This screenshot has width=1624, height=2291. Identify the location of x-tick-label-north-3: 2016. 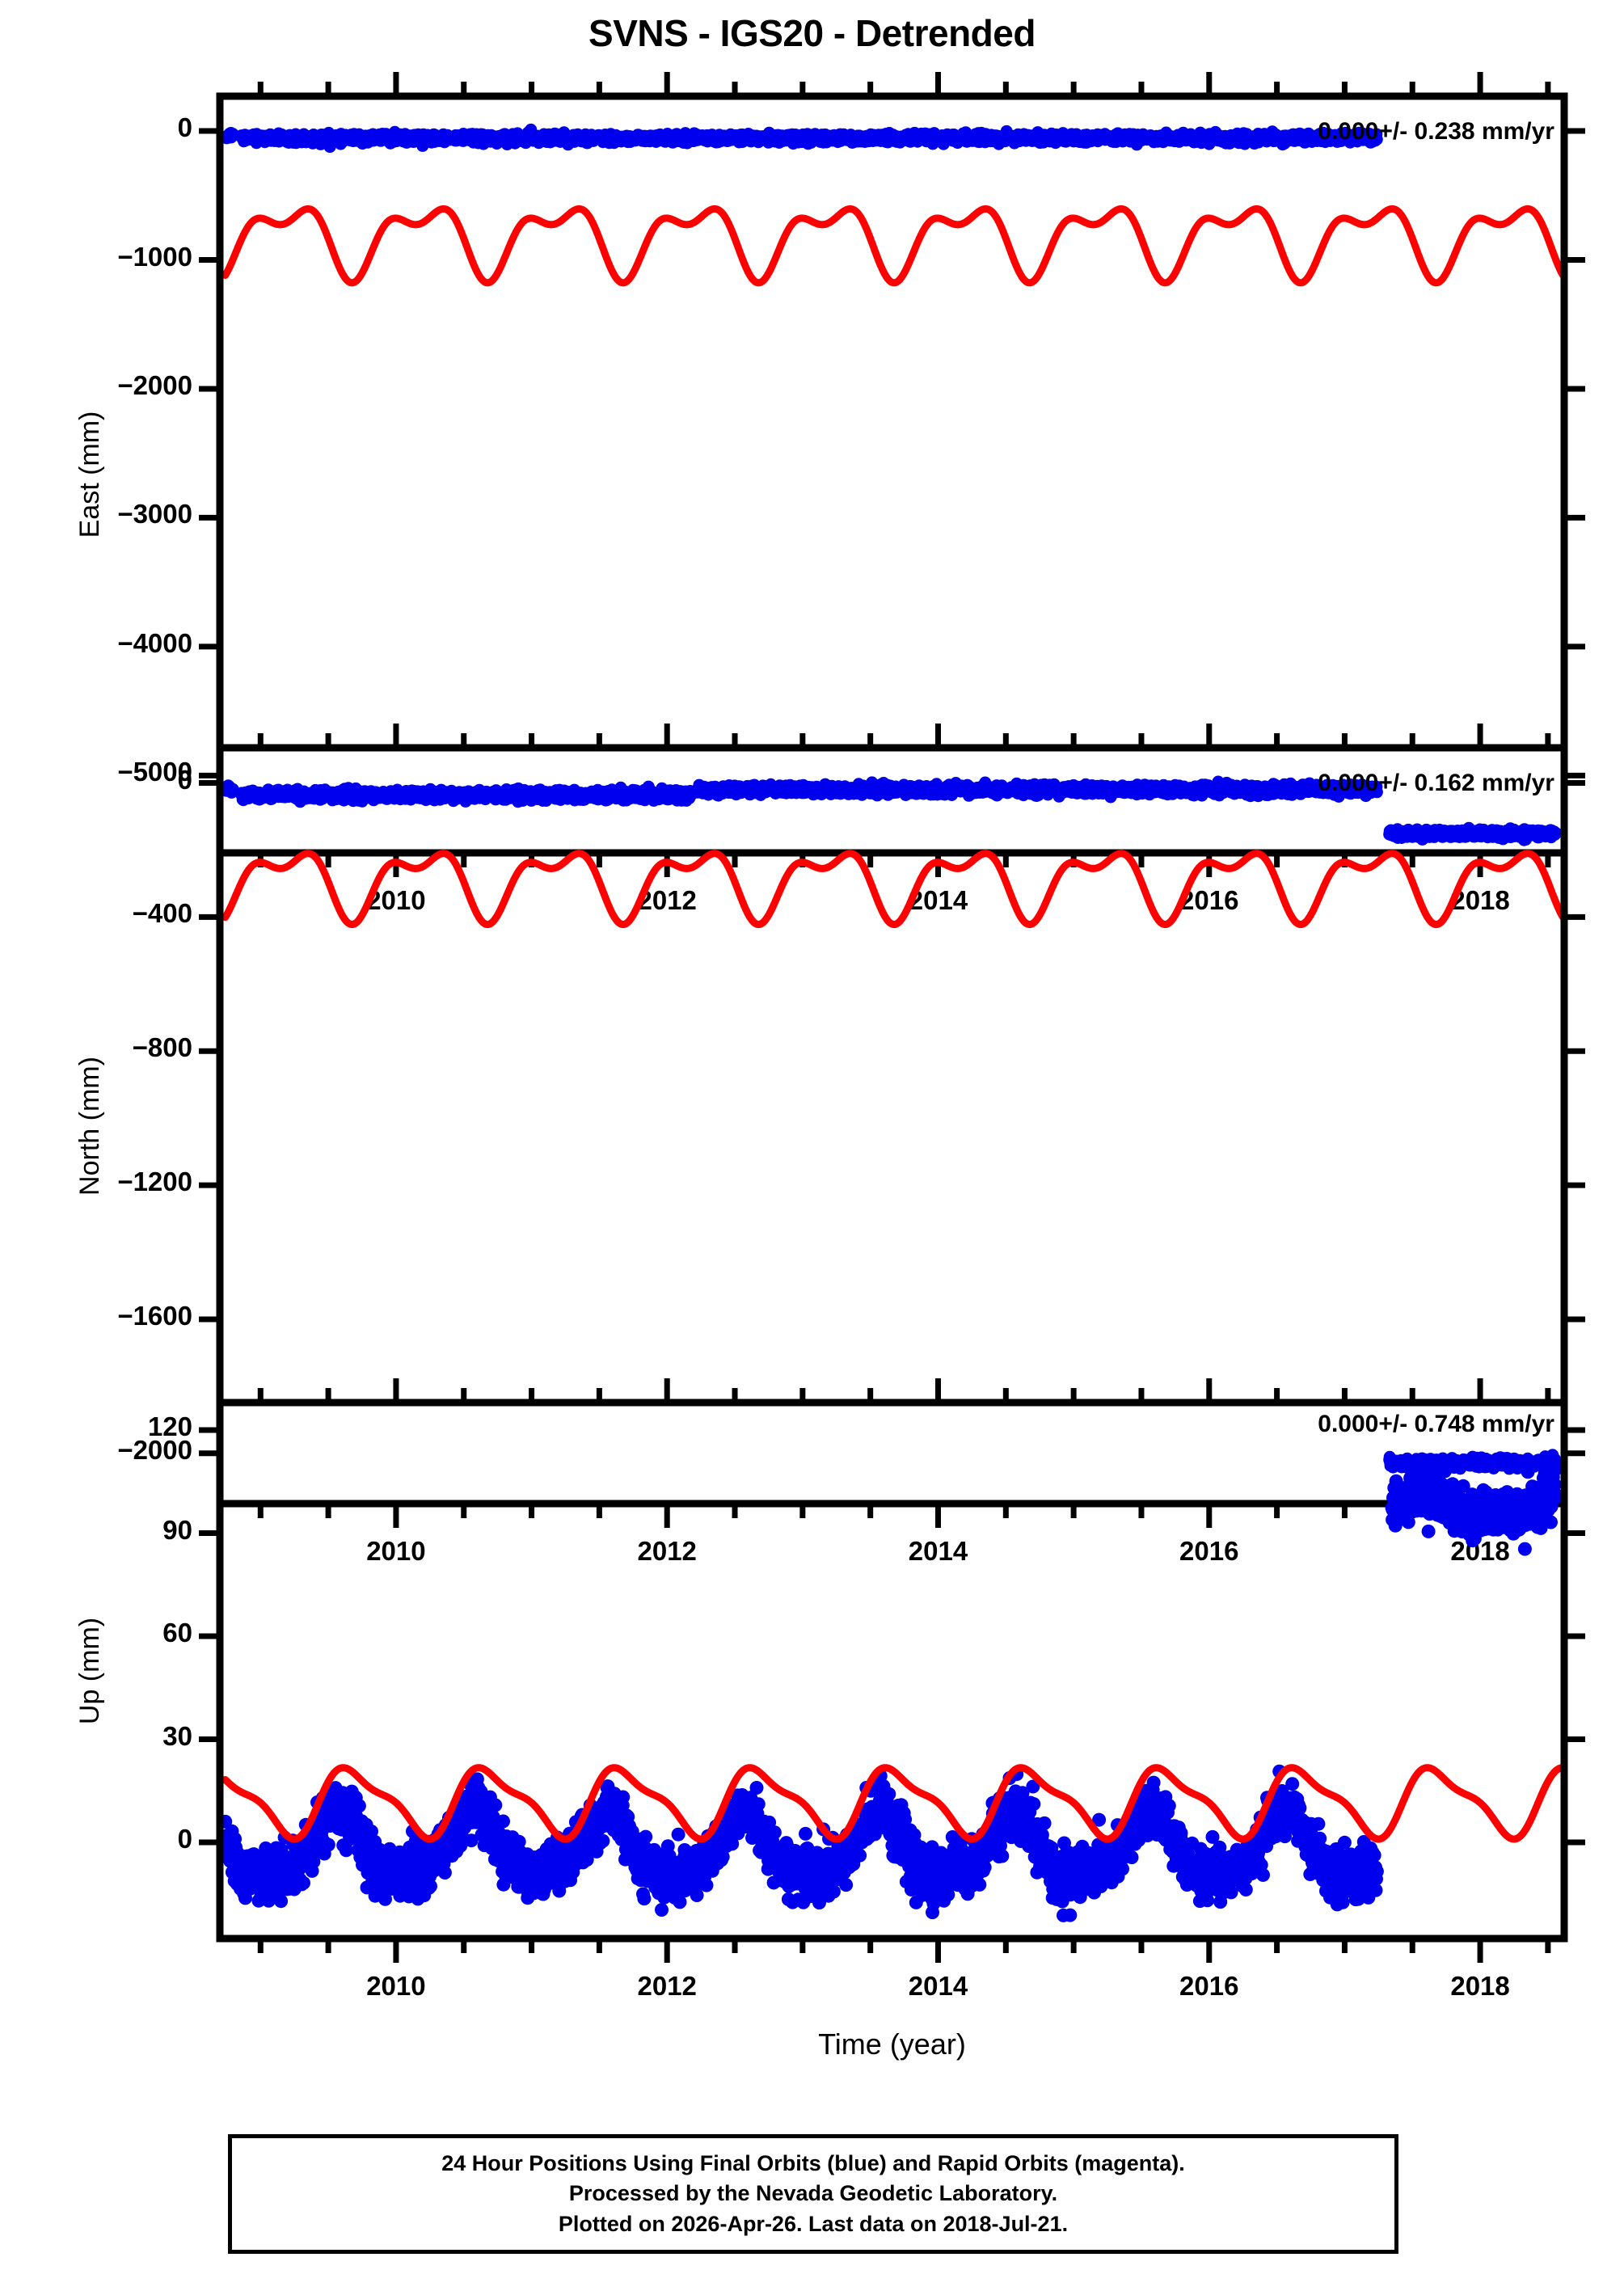
(1209, 1551).